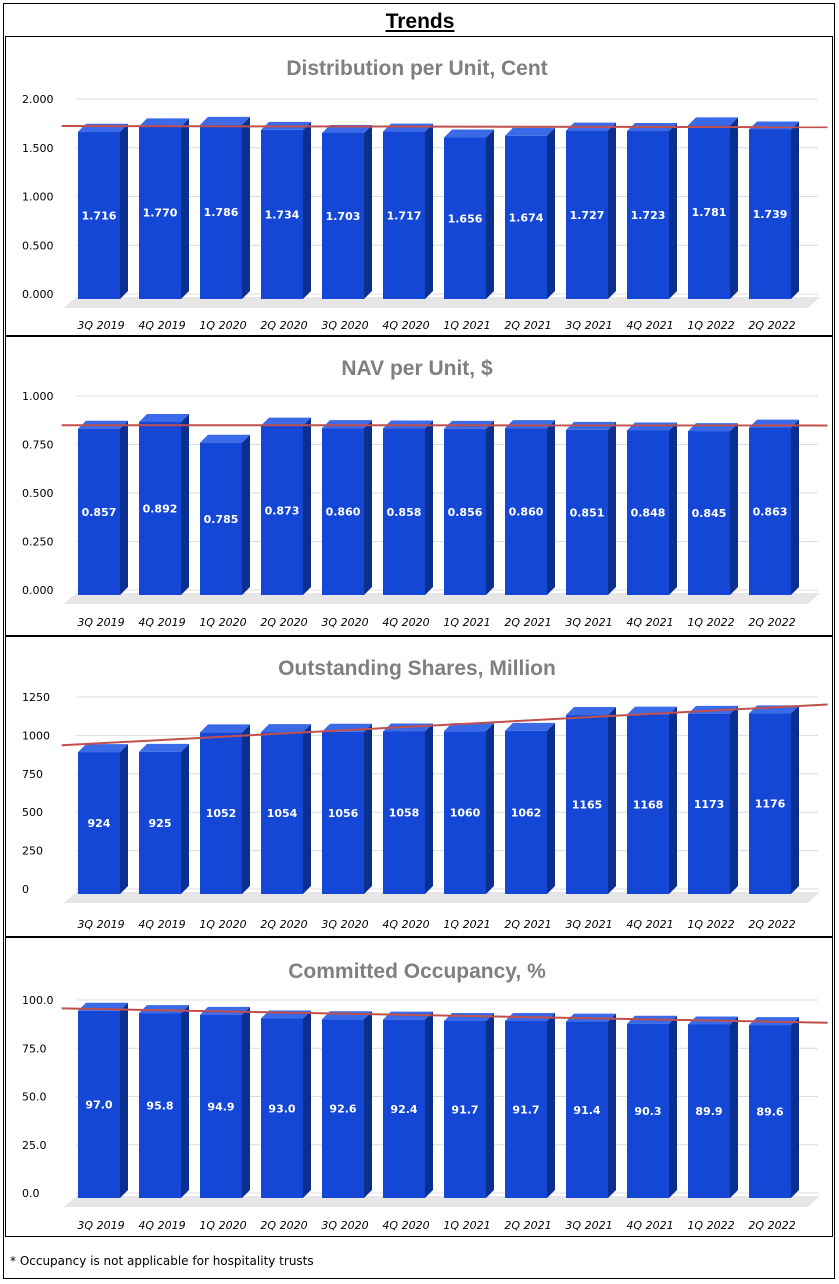  I want to click on y-tick-label: 100.0, so click(38, 1000).